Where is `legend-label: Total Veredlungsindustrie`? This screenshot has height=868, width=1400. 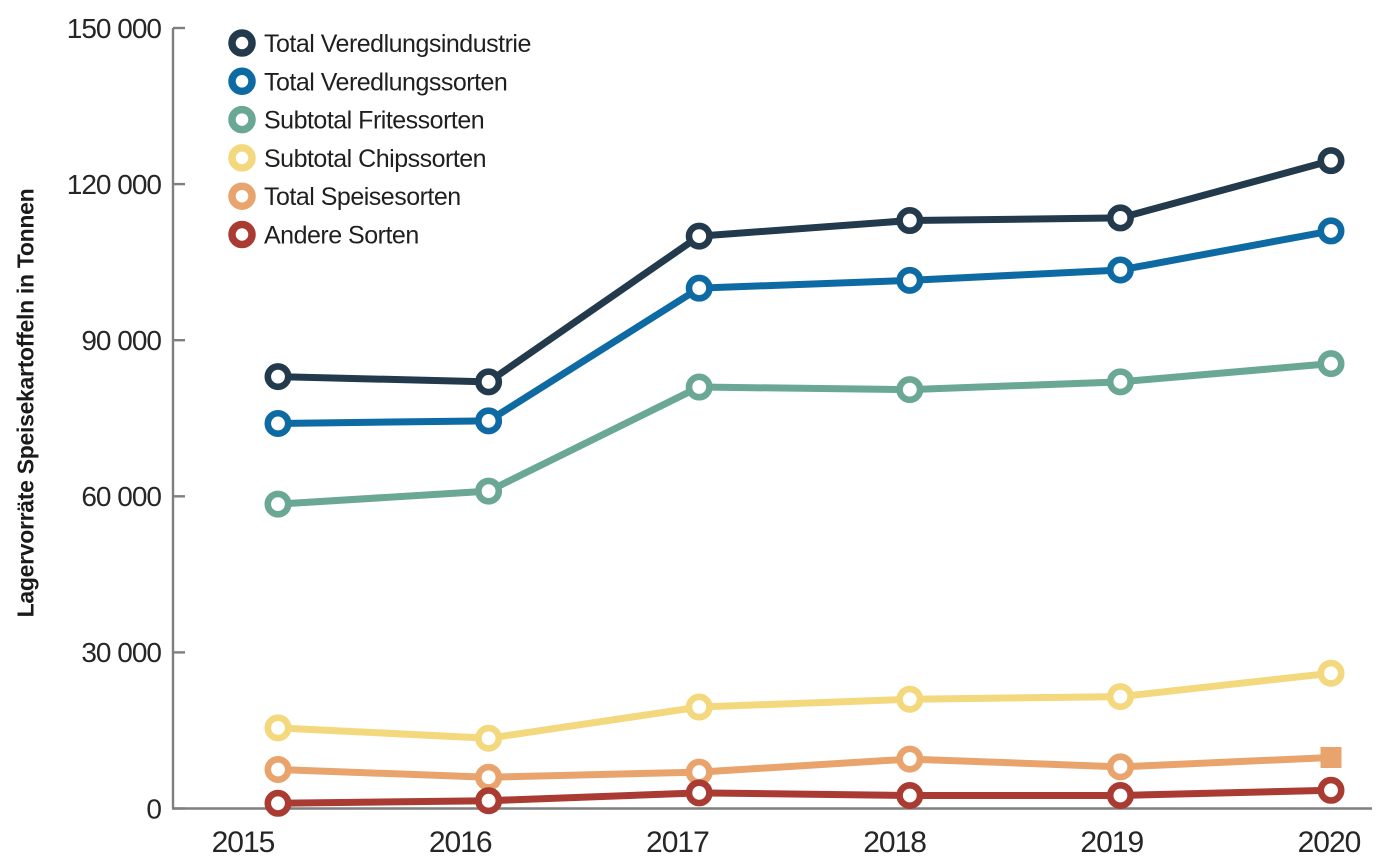
legend-label: Total Veredlungsindustrie is located at coordinates (397, 44).